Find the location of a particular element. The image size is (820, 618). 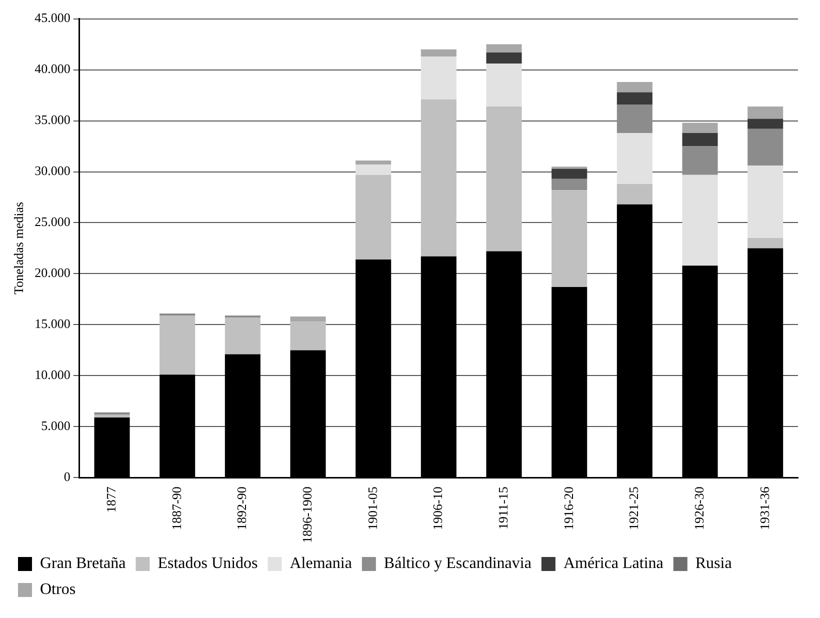

x-tick-label: 1916-20 is located at coordinates (568, 508).